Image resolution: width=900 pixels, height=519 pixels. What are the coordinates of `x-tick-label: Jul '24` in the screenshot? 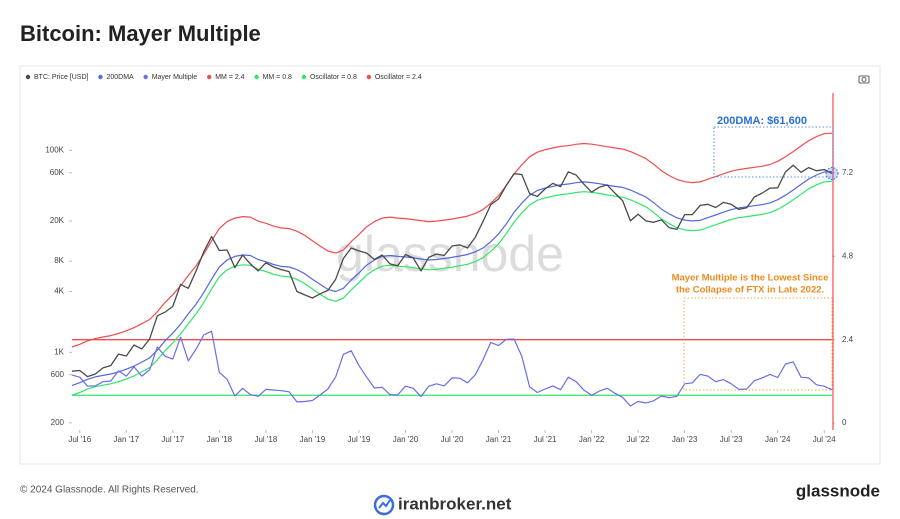 It's located at (824, 439).